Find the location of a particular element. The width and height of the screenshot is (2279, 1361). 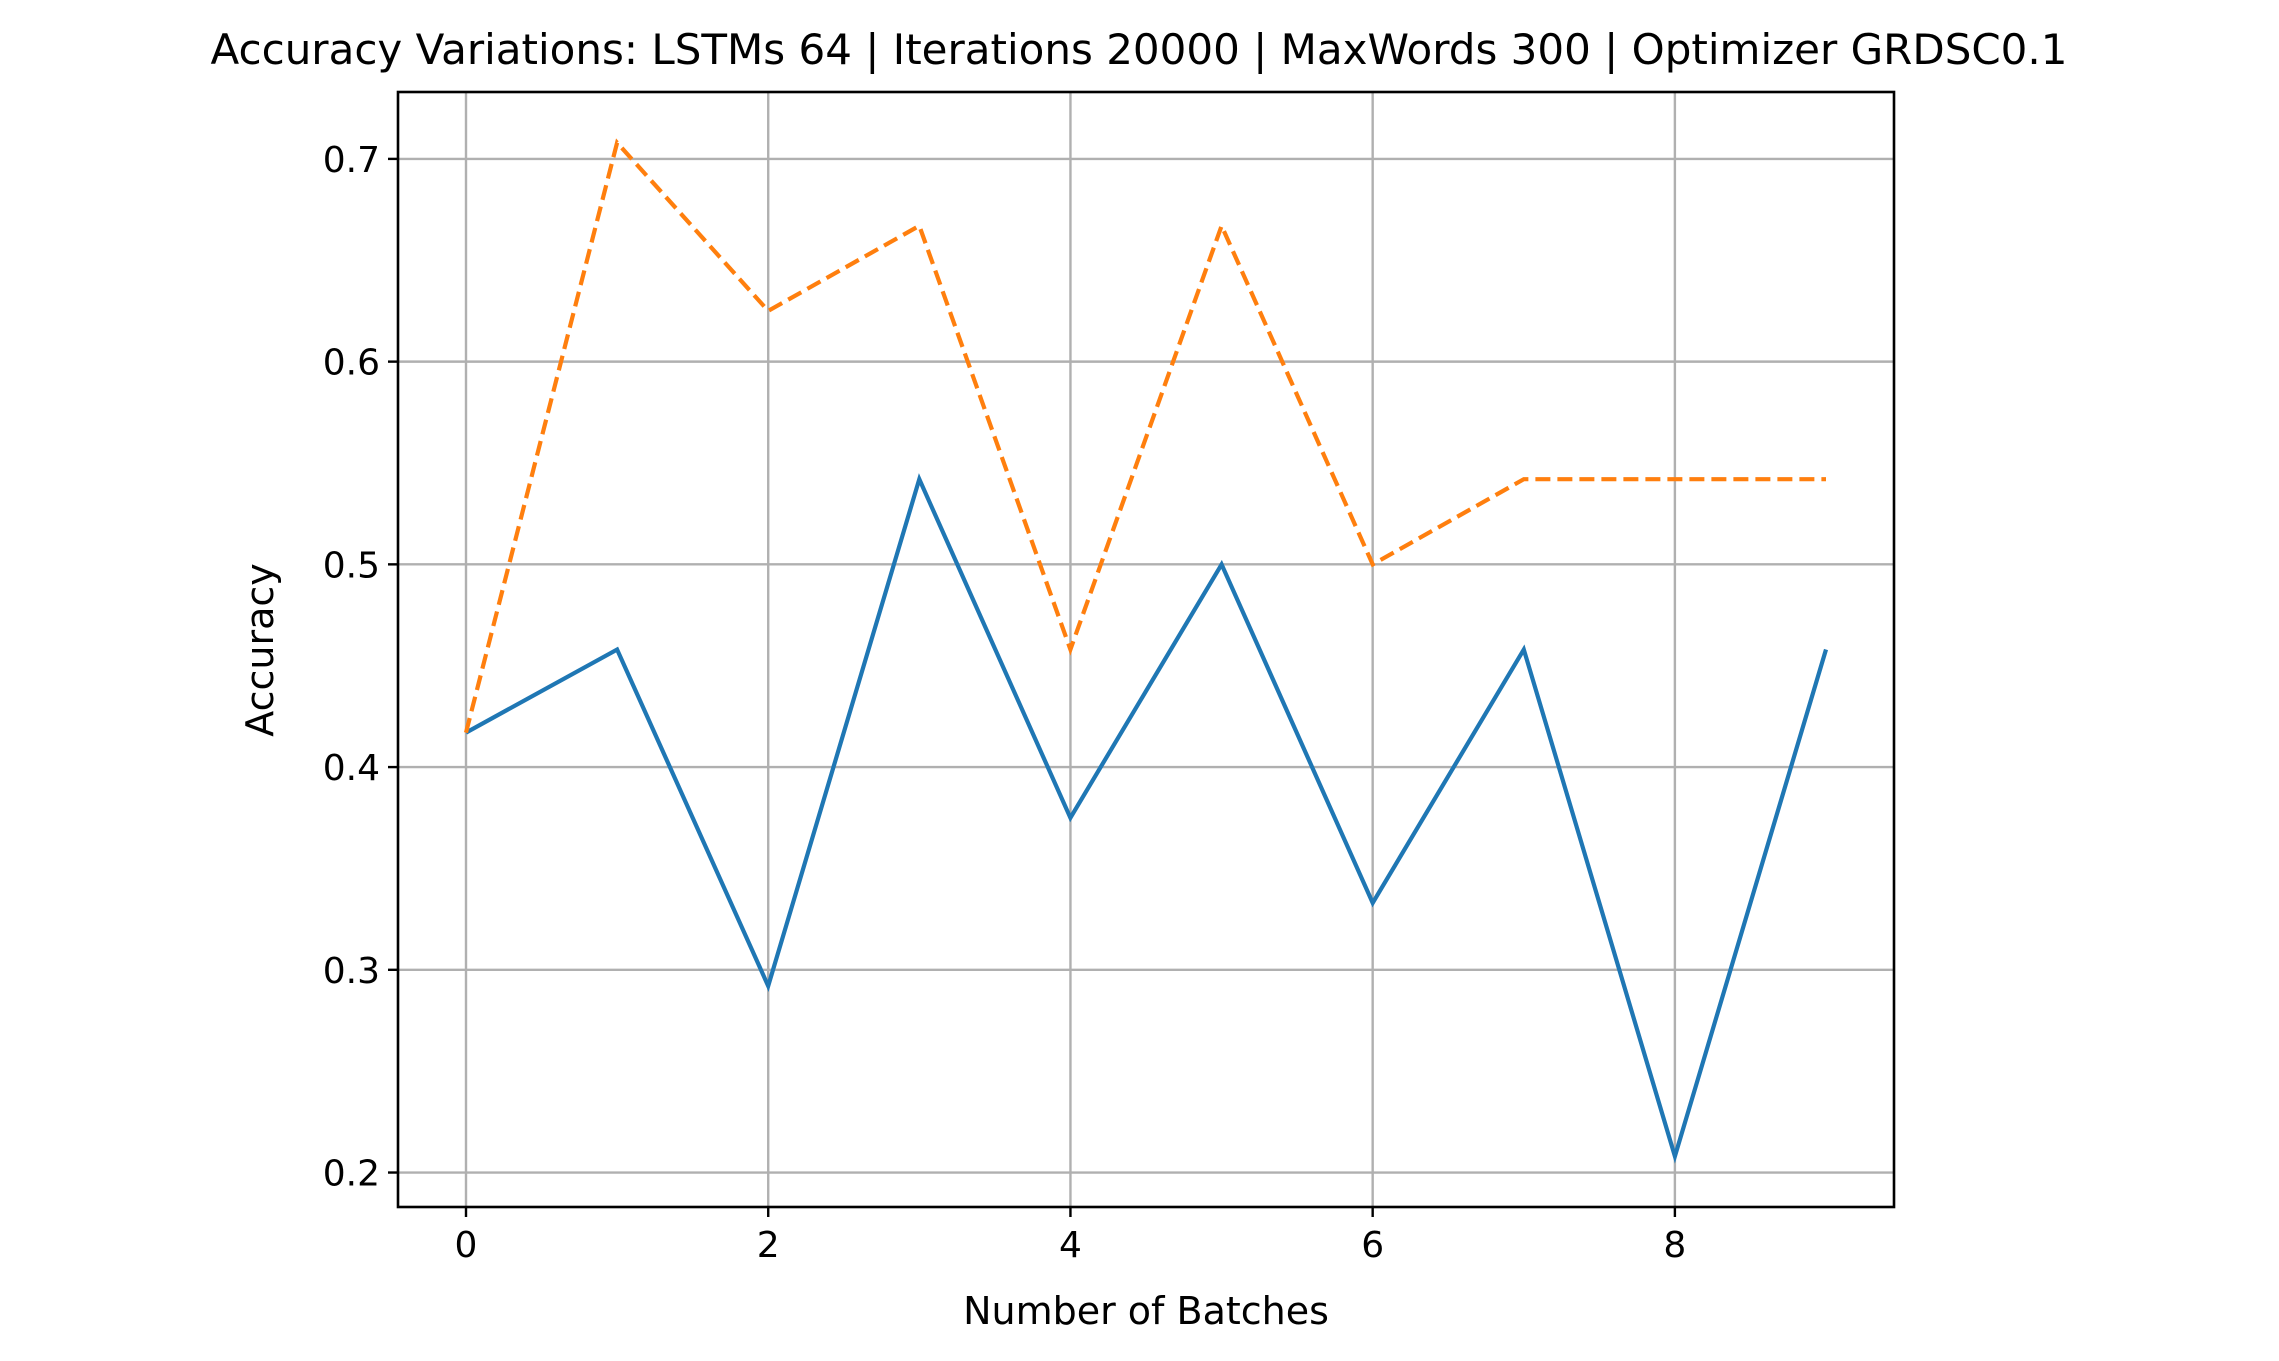

y-tick-label: 0.7 is located at coordinates (351, 160).